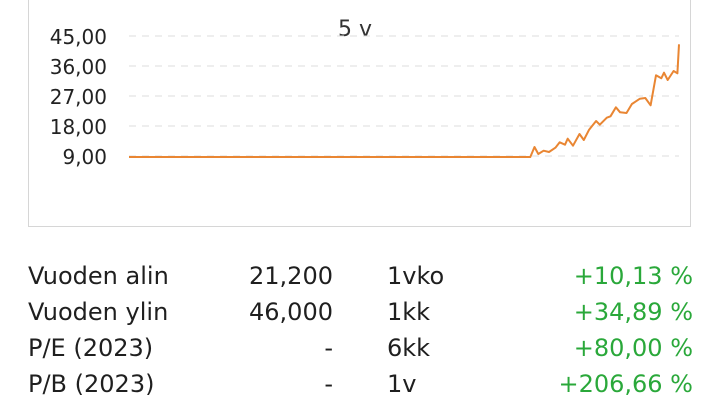 This screenshot has width=720, height=413. I want to click on y-tick-label: 36,00, so click(78, 67).